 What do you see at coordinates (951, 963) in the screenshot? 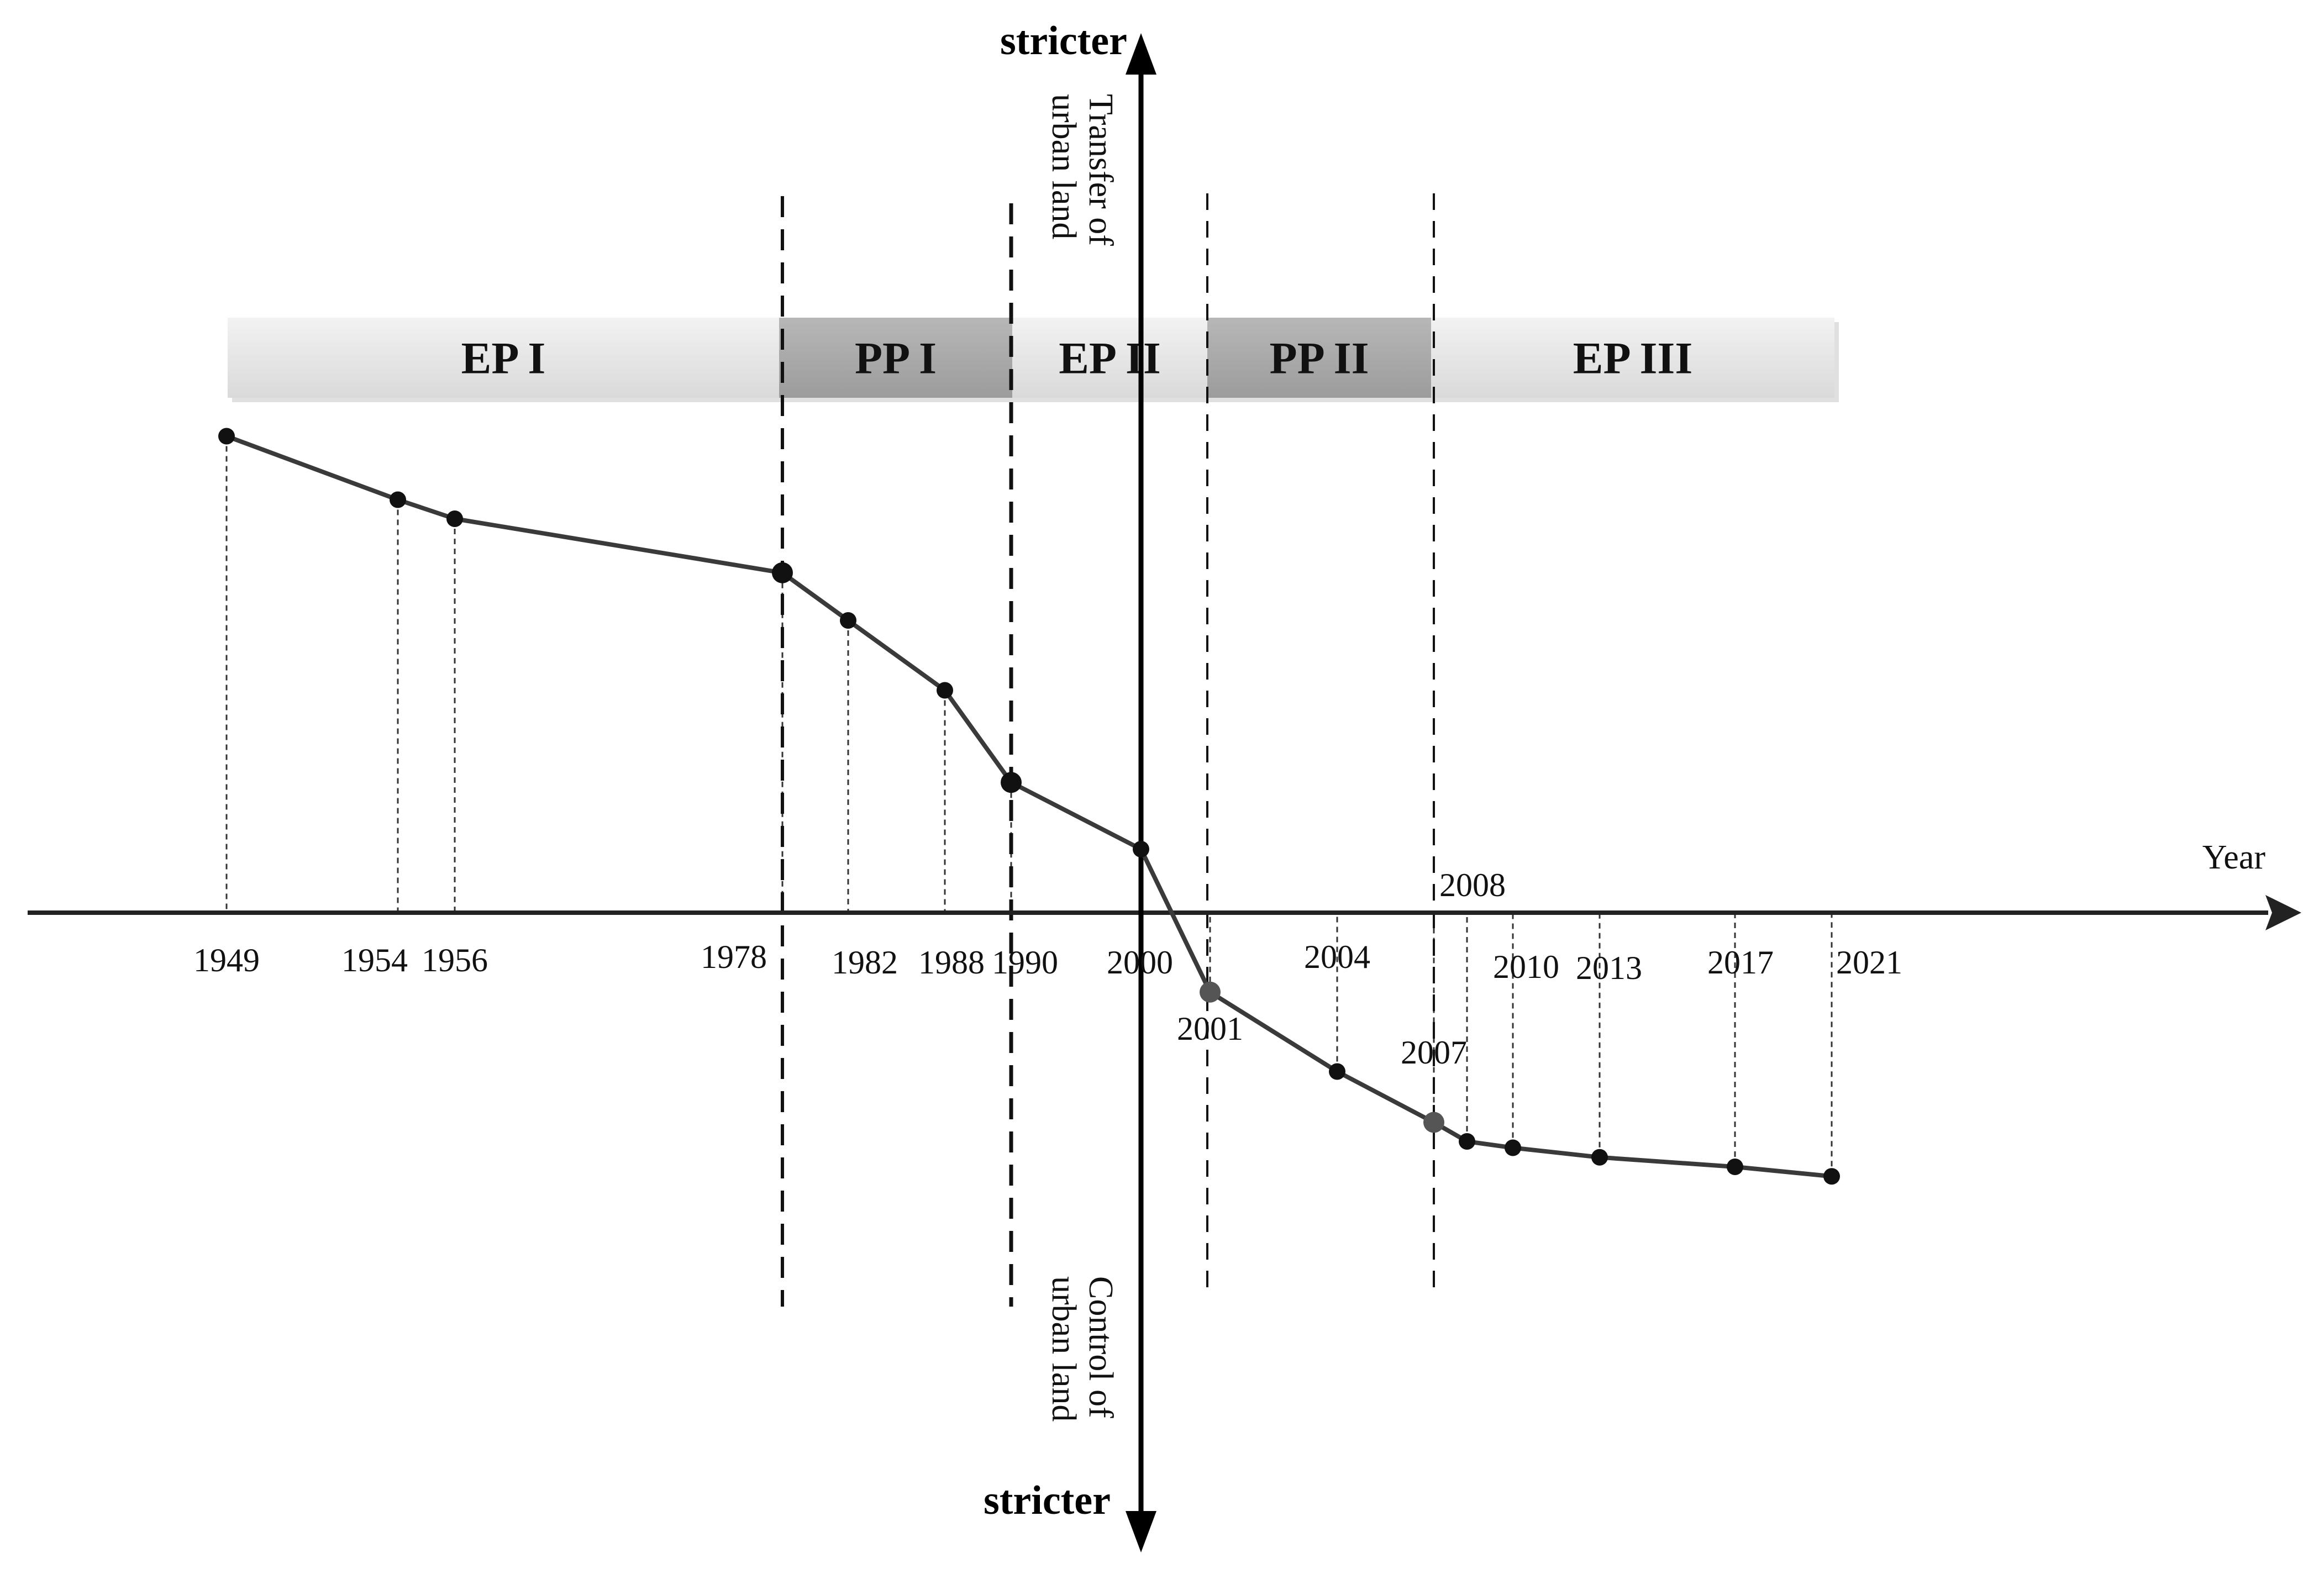
I see `year-label-1988: 1988` at bounding box center [951, 963].